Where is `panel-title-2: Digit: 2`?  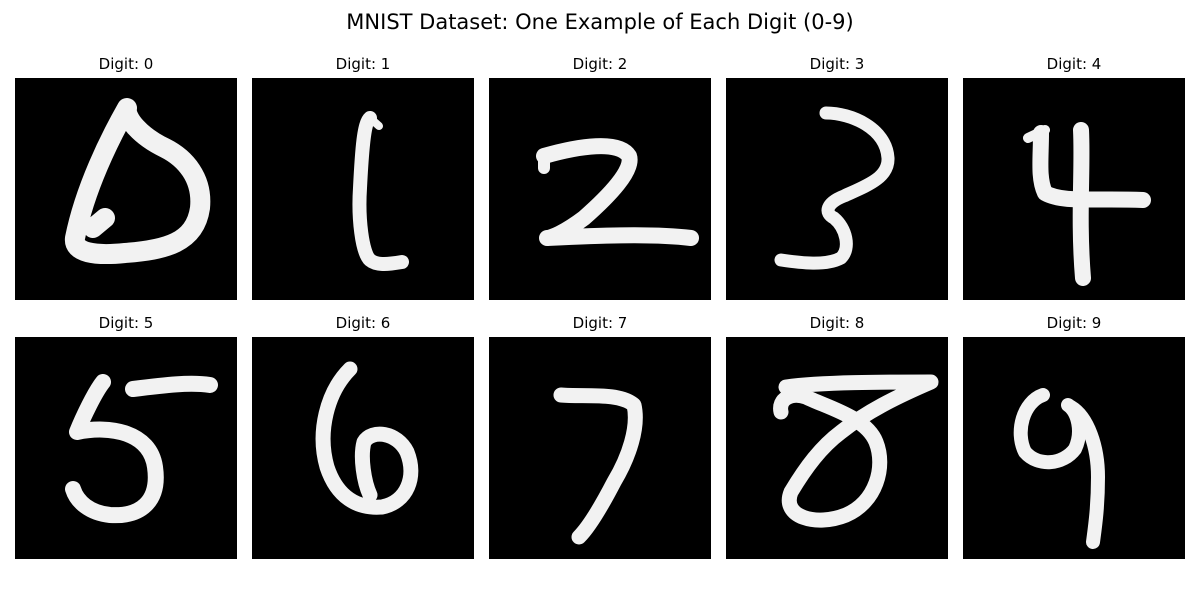 panel-title-2: Digit: 2 is located at coordinates (600, 64).